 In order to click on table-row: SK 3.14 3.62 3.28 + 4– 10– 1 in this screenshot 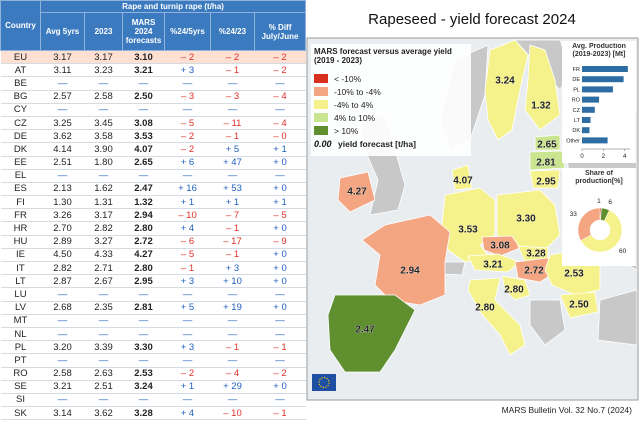, I will do `click(153, 413)`.